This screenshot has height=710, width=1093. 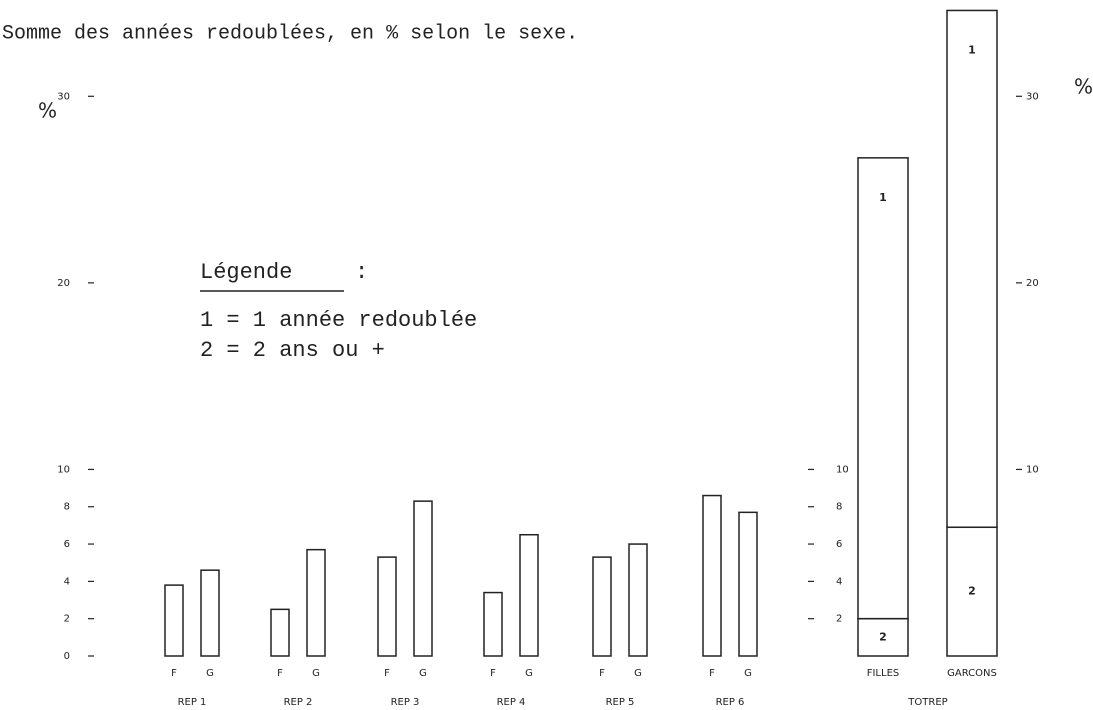 I want to click on legend-entry: 1 = 1 année redoublée, so click(x=338, y=320).